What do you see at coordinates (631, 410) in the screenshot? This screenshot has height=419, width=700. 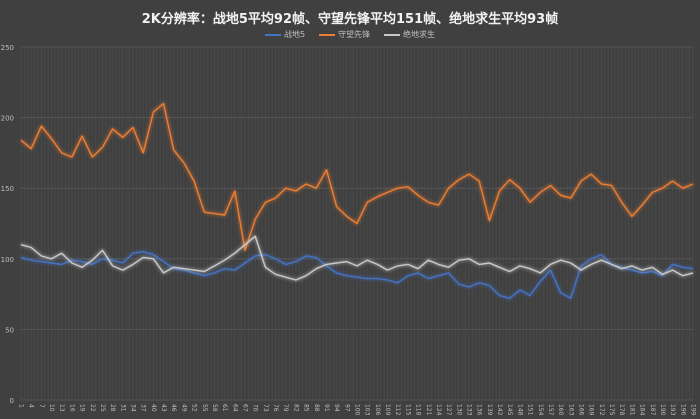 I see `x-tick-label: 181` at bounding box center [631, 410].